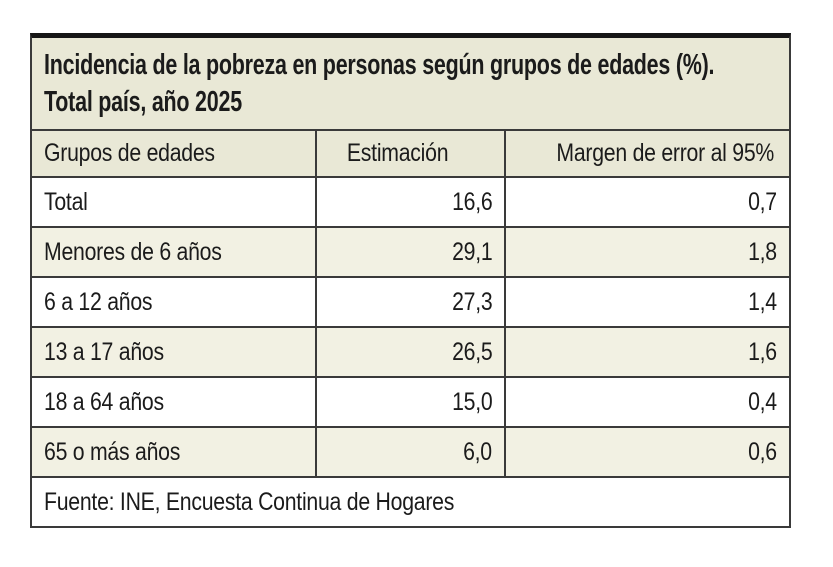  I want to click on row-label: 18 a 64 años, so click(104, 401).